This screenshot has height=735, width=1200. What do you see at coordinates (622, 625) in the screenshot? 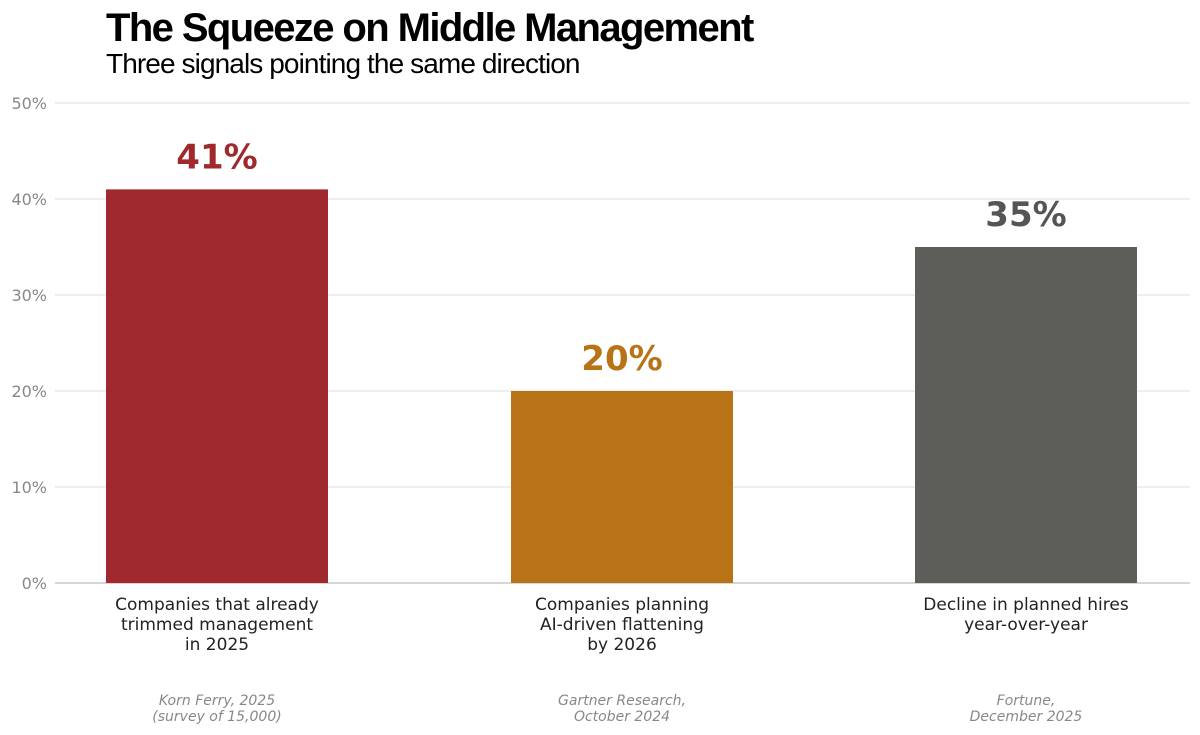
I see `x-tick-label: AI-driven flattening` at bounding box center [622, 625].